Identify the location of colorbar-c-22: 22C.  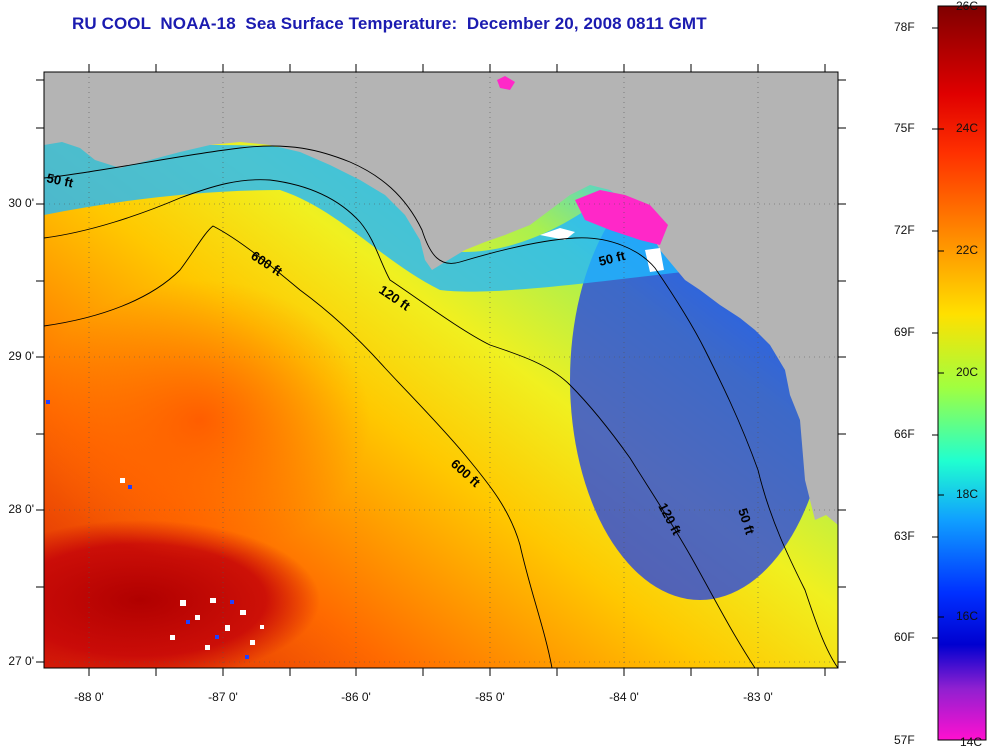
(967, 250).